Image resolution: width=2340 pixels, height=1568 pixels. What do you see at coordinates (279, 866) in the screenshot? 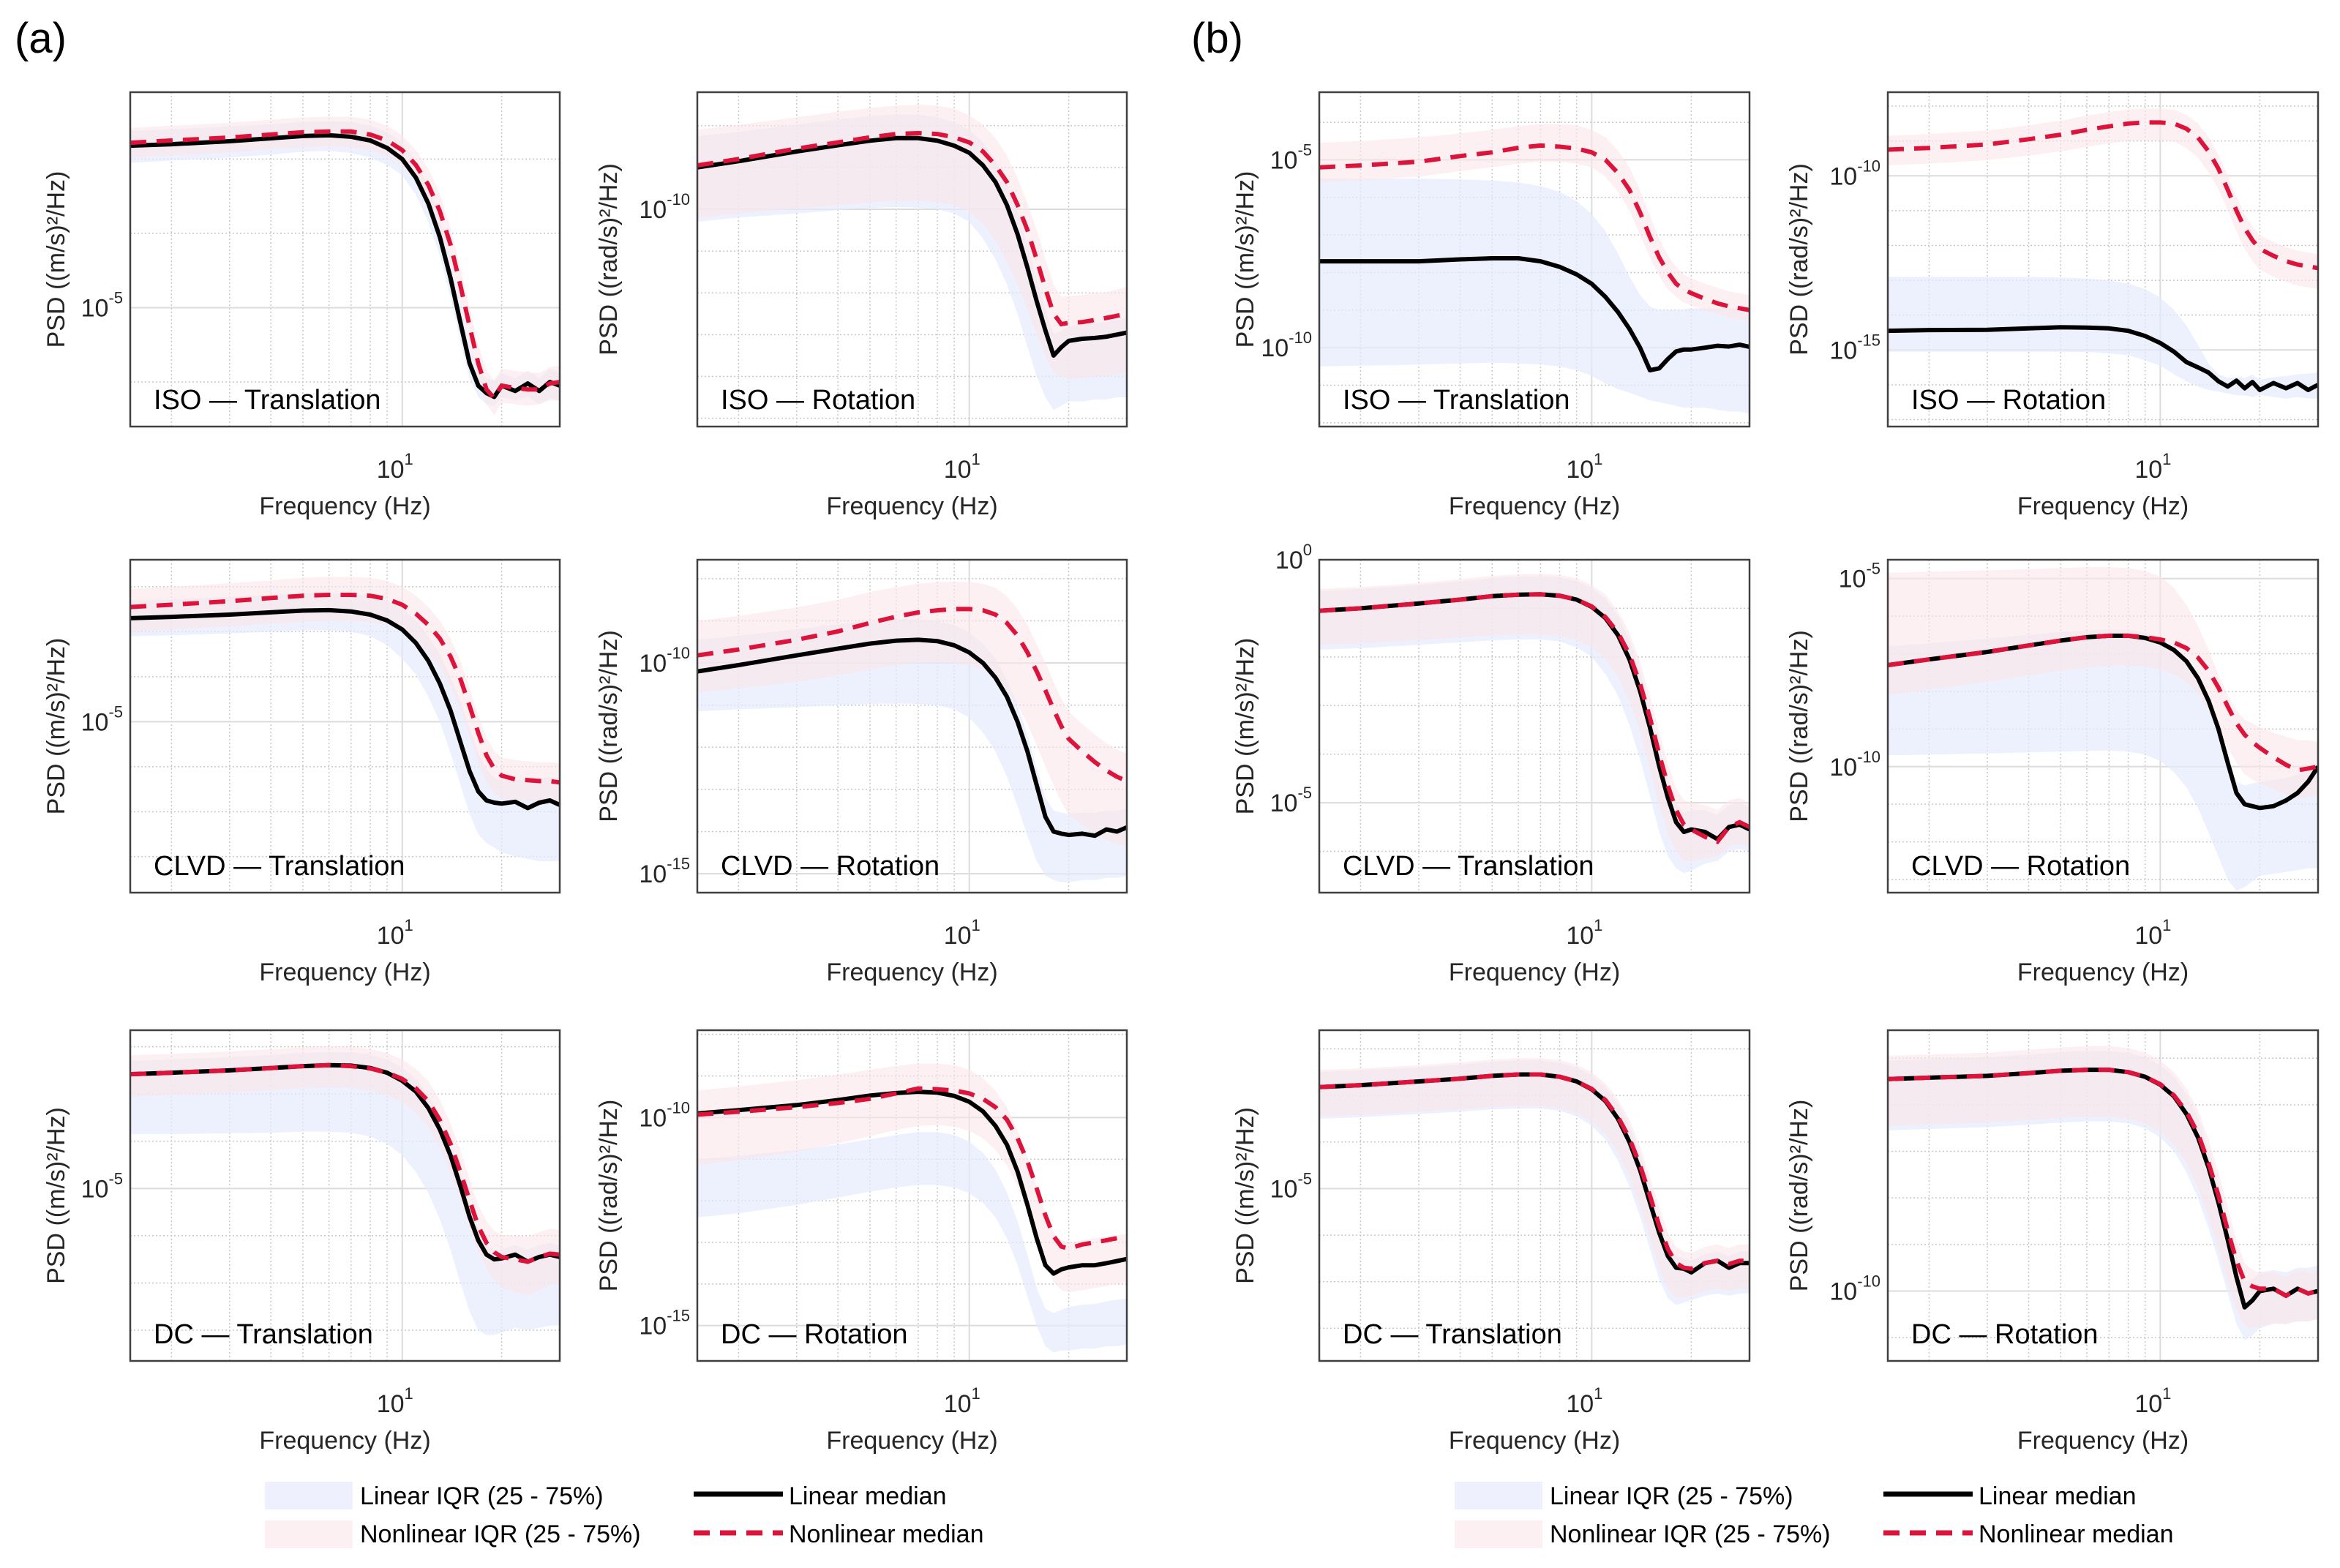
I see `panel-title: CLVD — Translation` at bounding box center [279, 866].